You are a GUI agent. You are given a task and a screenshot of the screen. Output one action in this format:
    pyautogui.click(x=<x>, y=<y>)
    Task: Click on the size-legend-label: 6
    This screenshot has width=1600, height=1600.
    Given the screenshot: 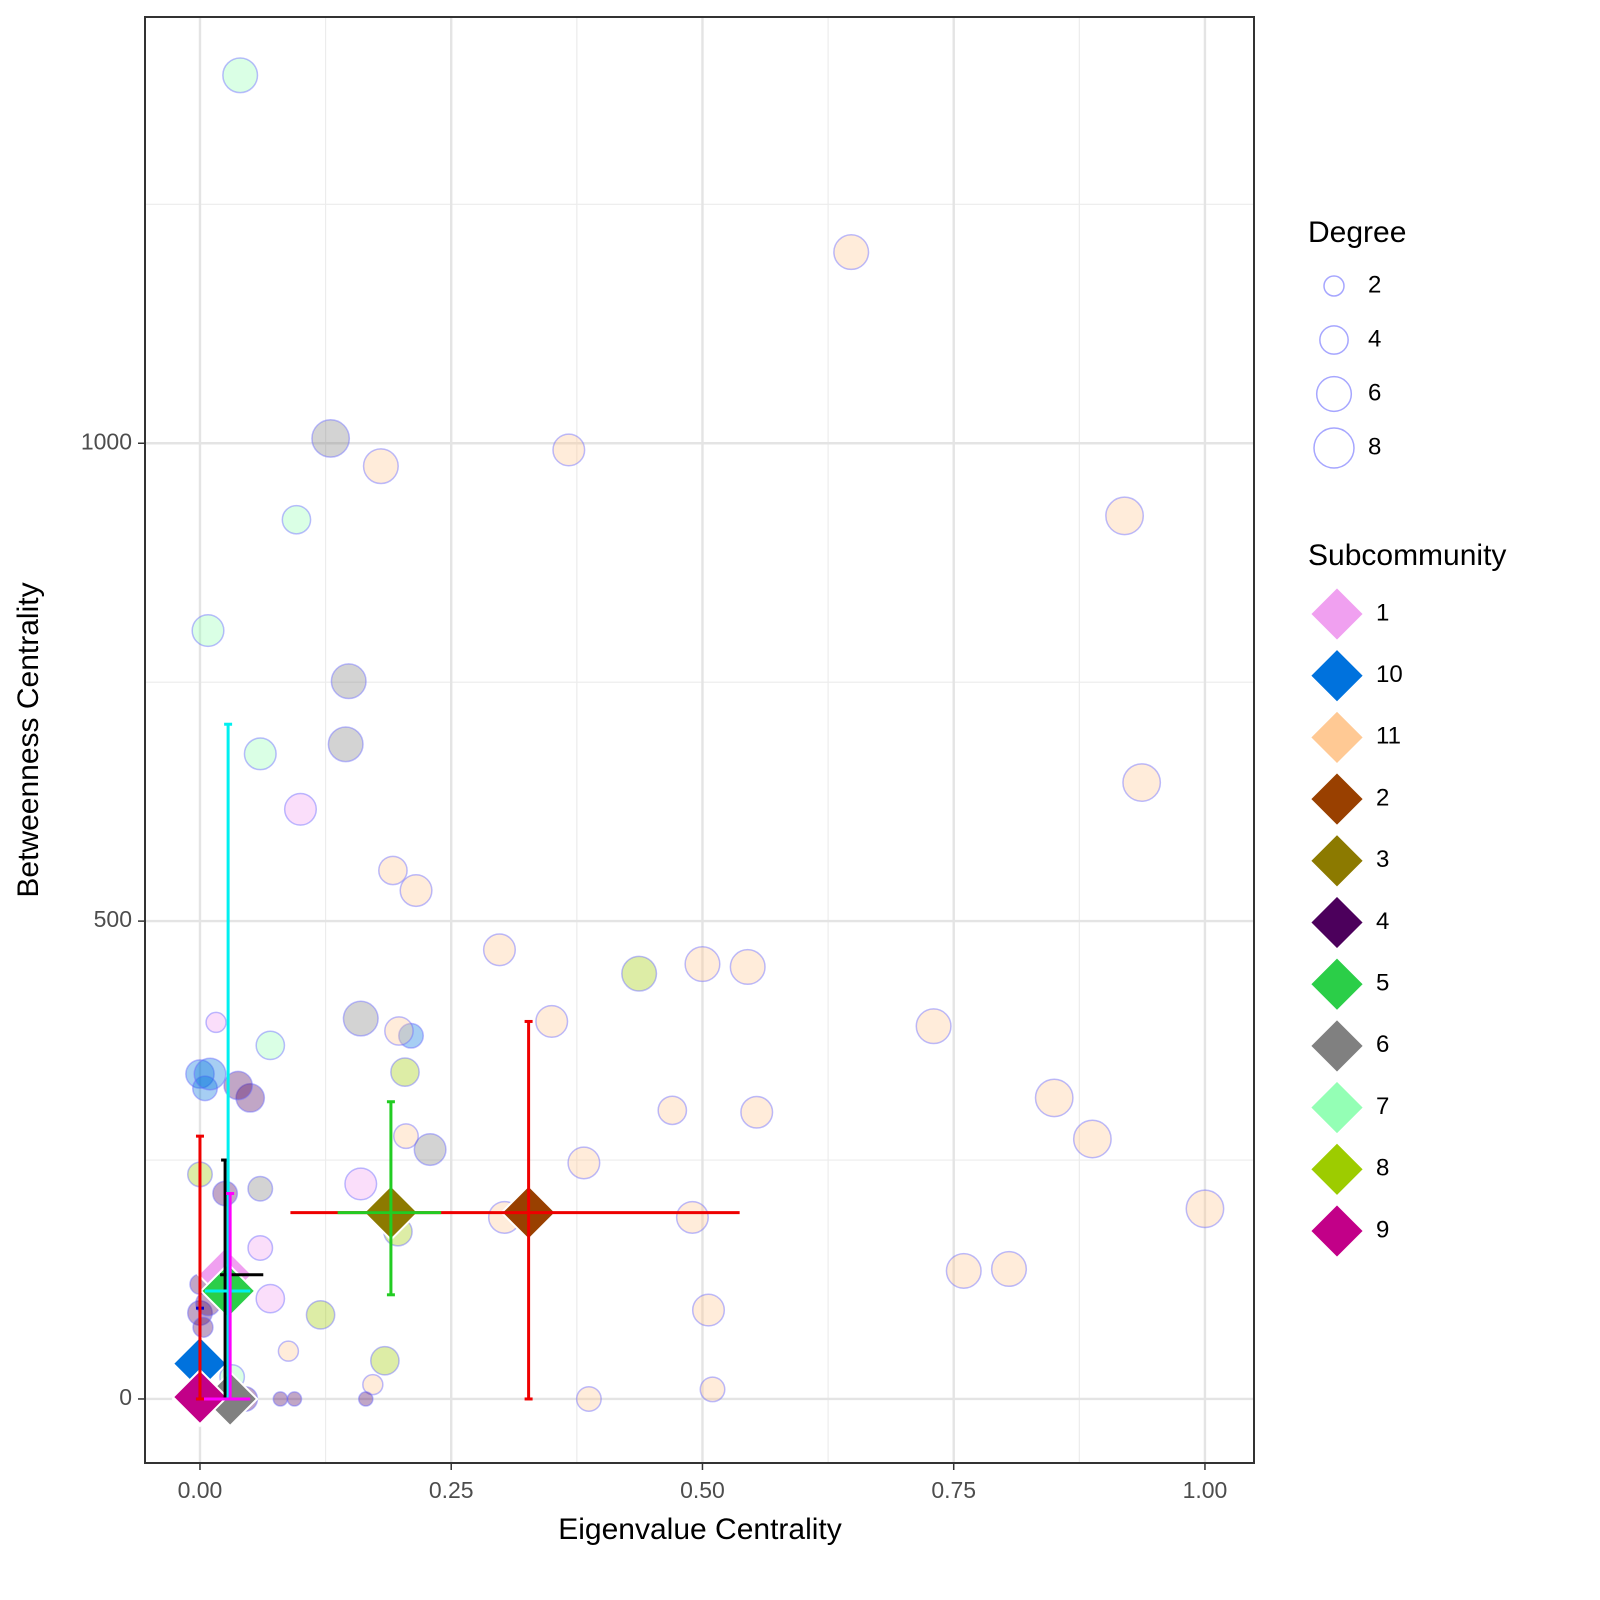 What is the action you would take?
    pyautogui.click(x=1374, y=392)
    